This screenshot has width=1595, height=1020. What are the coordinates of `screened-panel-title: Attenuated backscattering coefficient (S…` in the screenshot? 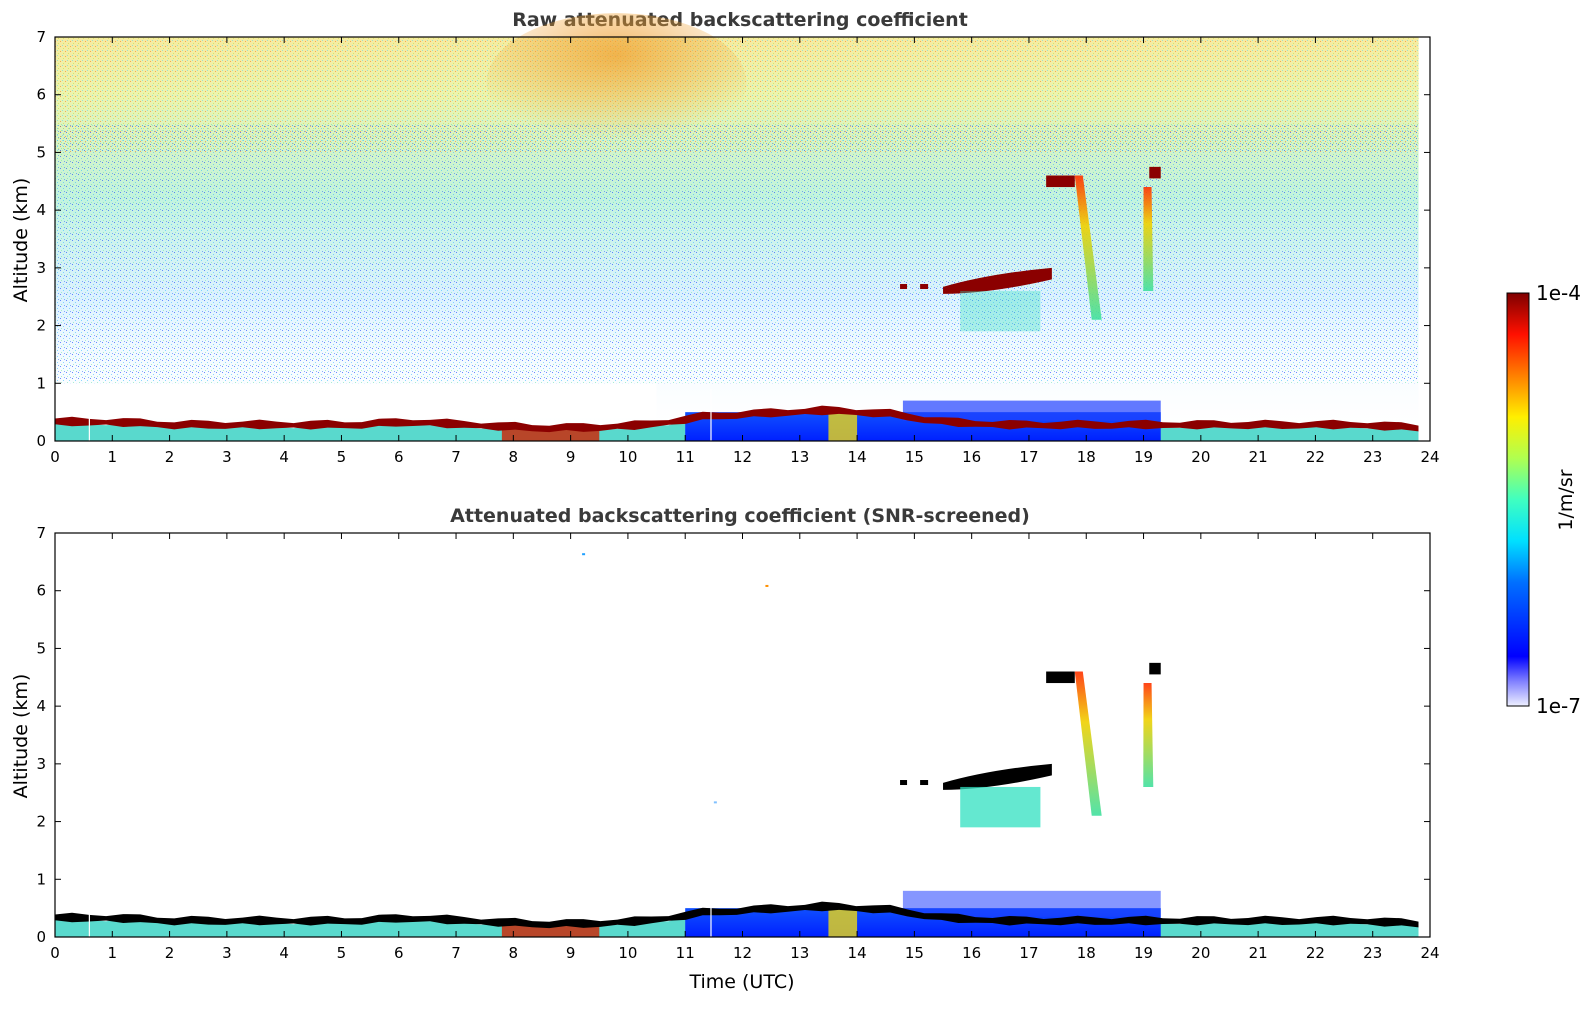 It's located at (740, 516).